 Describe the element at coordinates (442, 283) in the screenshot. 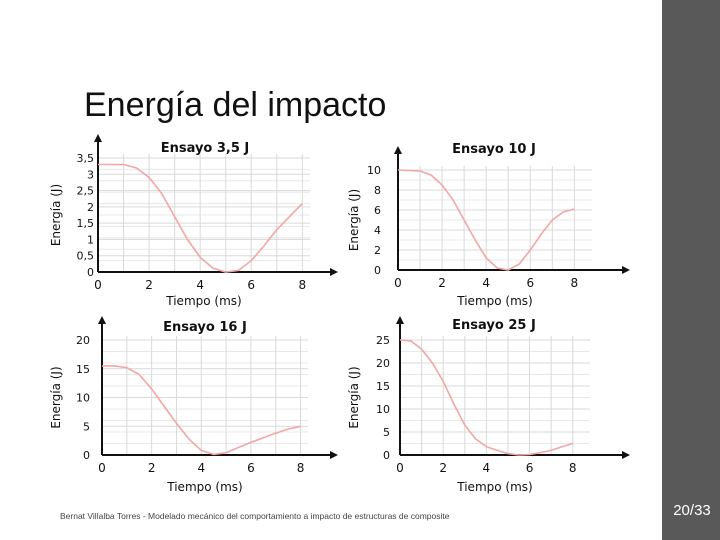

I see `chart2-x-tick-label: 2` at that location.